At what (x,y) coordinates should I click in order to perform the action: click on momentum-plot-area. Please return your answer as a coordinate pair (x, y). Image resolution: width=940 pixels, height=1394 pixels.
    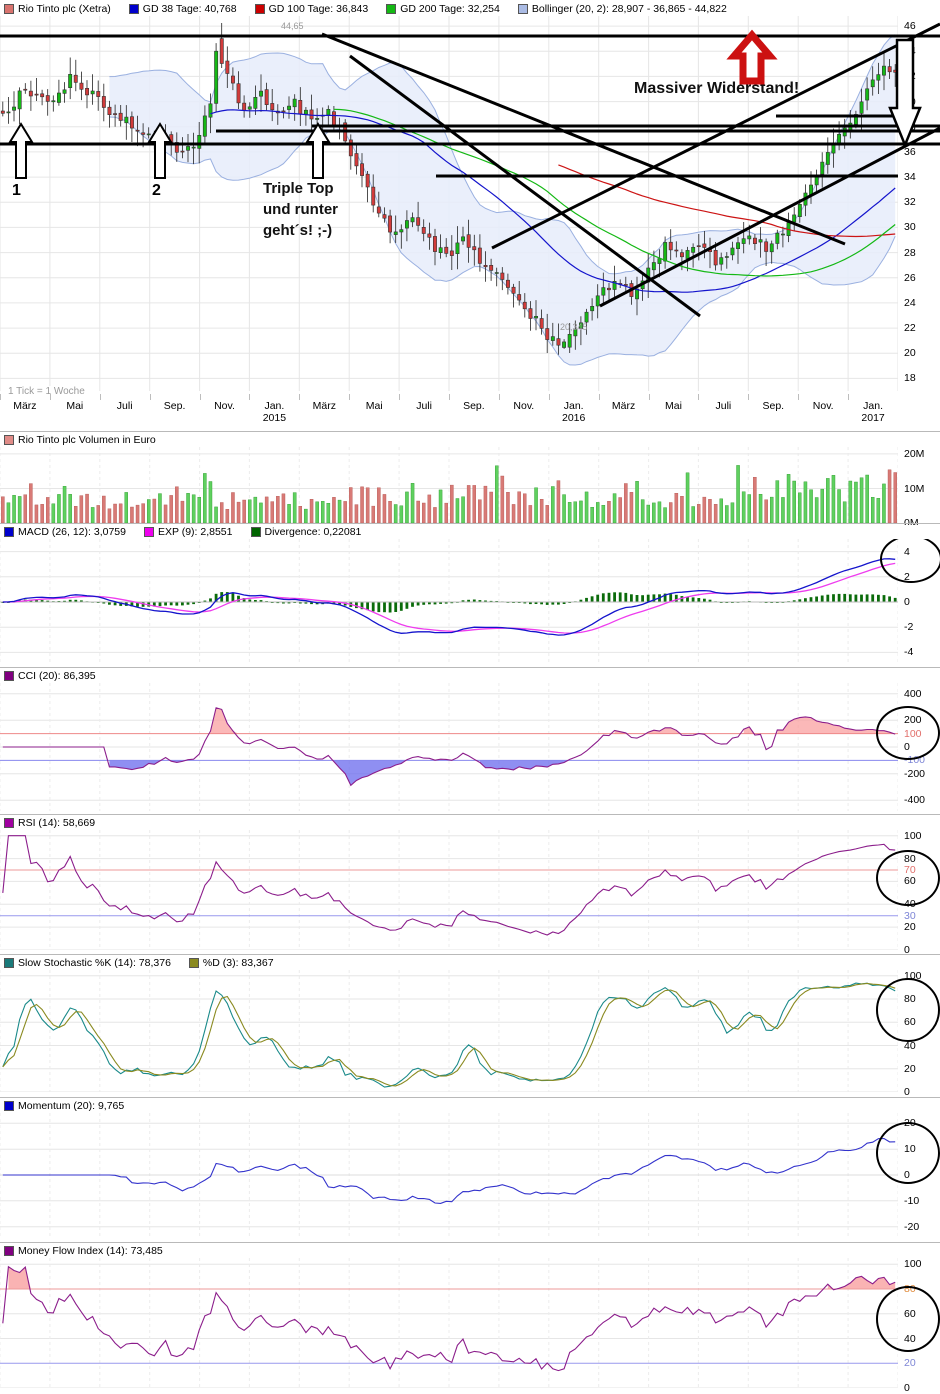
    Looking at the image, I should click on (449, 1175).